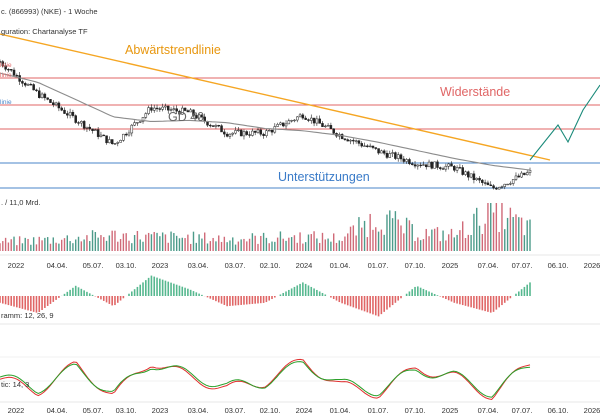  I want to click on x-tick-label: 07.04., so click(488, 265).